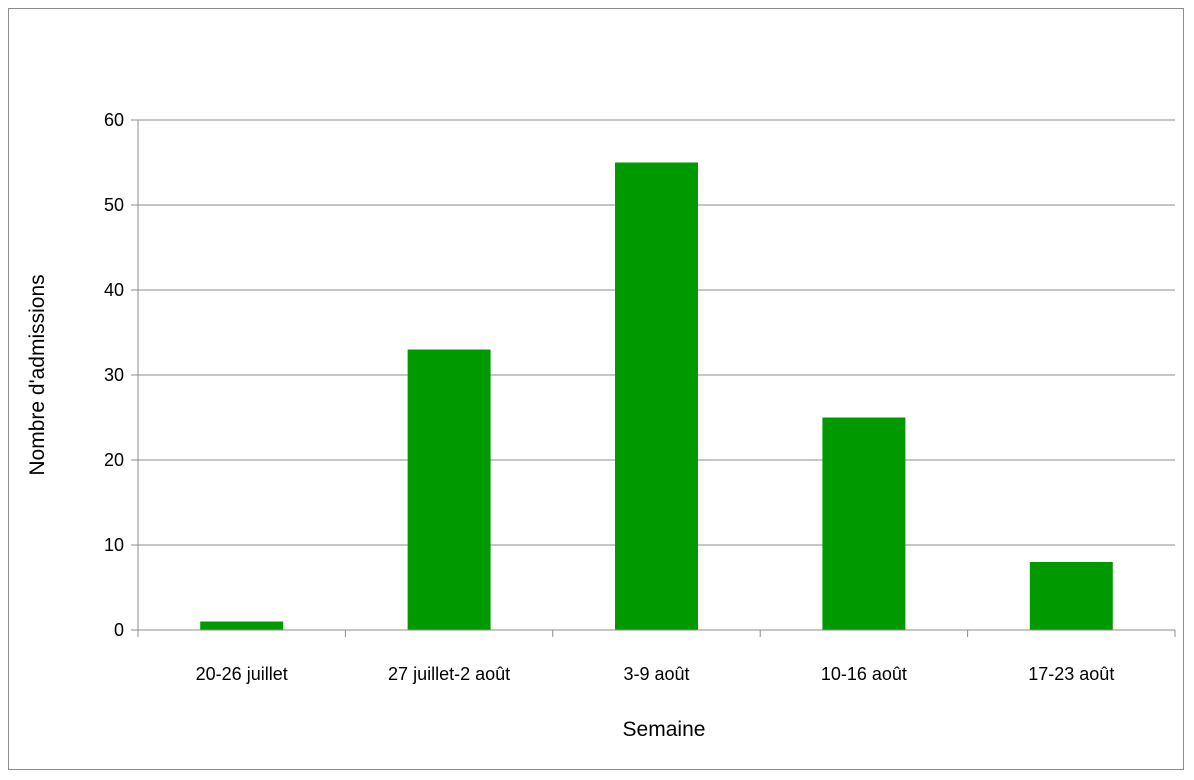  I want to click on y-tick-label: 20, so click(114, 460).